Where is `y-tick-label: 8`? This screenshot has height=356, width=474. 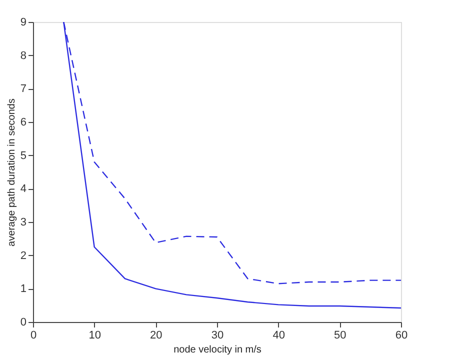 y-tick-label: 8 is located at coordinates (23, 56).